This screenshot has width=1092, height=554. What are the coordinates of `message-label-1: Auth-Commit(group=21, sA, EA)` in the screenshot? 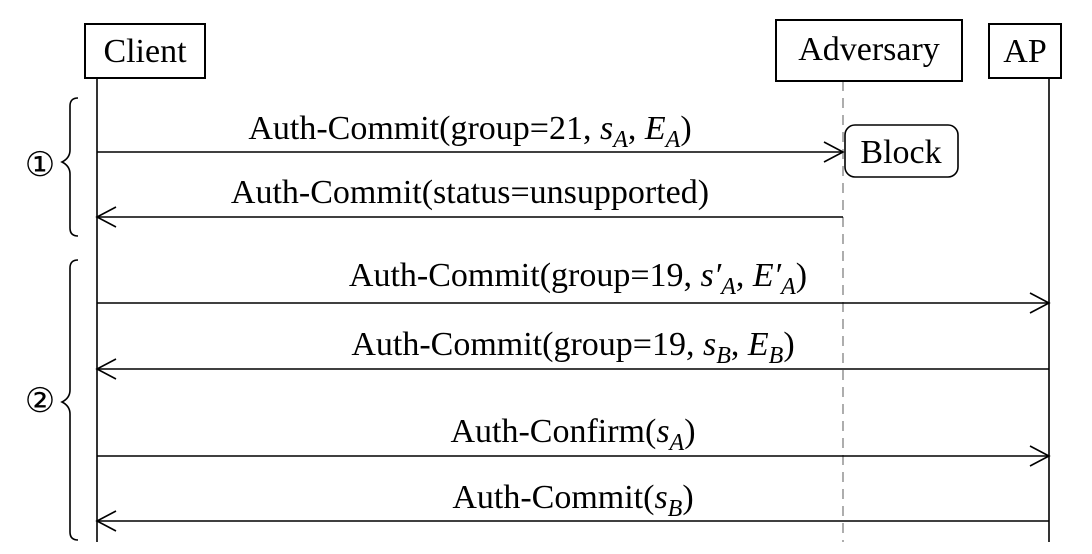 It's located at (469, 131).